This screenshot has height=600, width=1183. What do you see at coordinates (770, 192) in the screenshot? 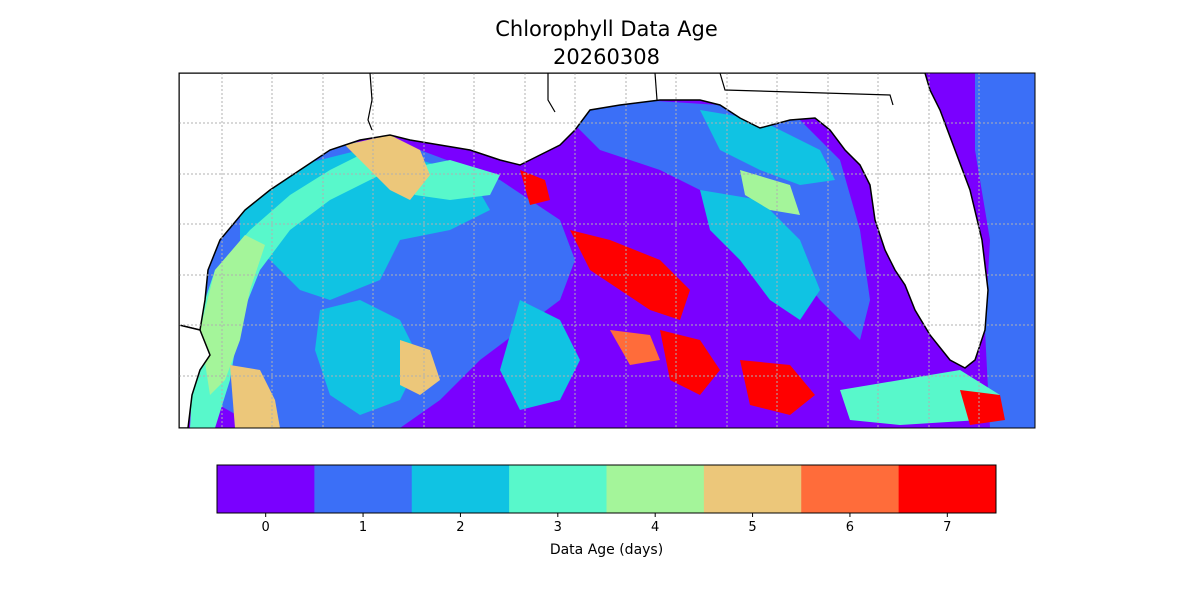
I see `region-age-4-central` at bounding box center [770, 192].